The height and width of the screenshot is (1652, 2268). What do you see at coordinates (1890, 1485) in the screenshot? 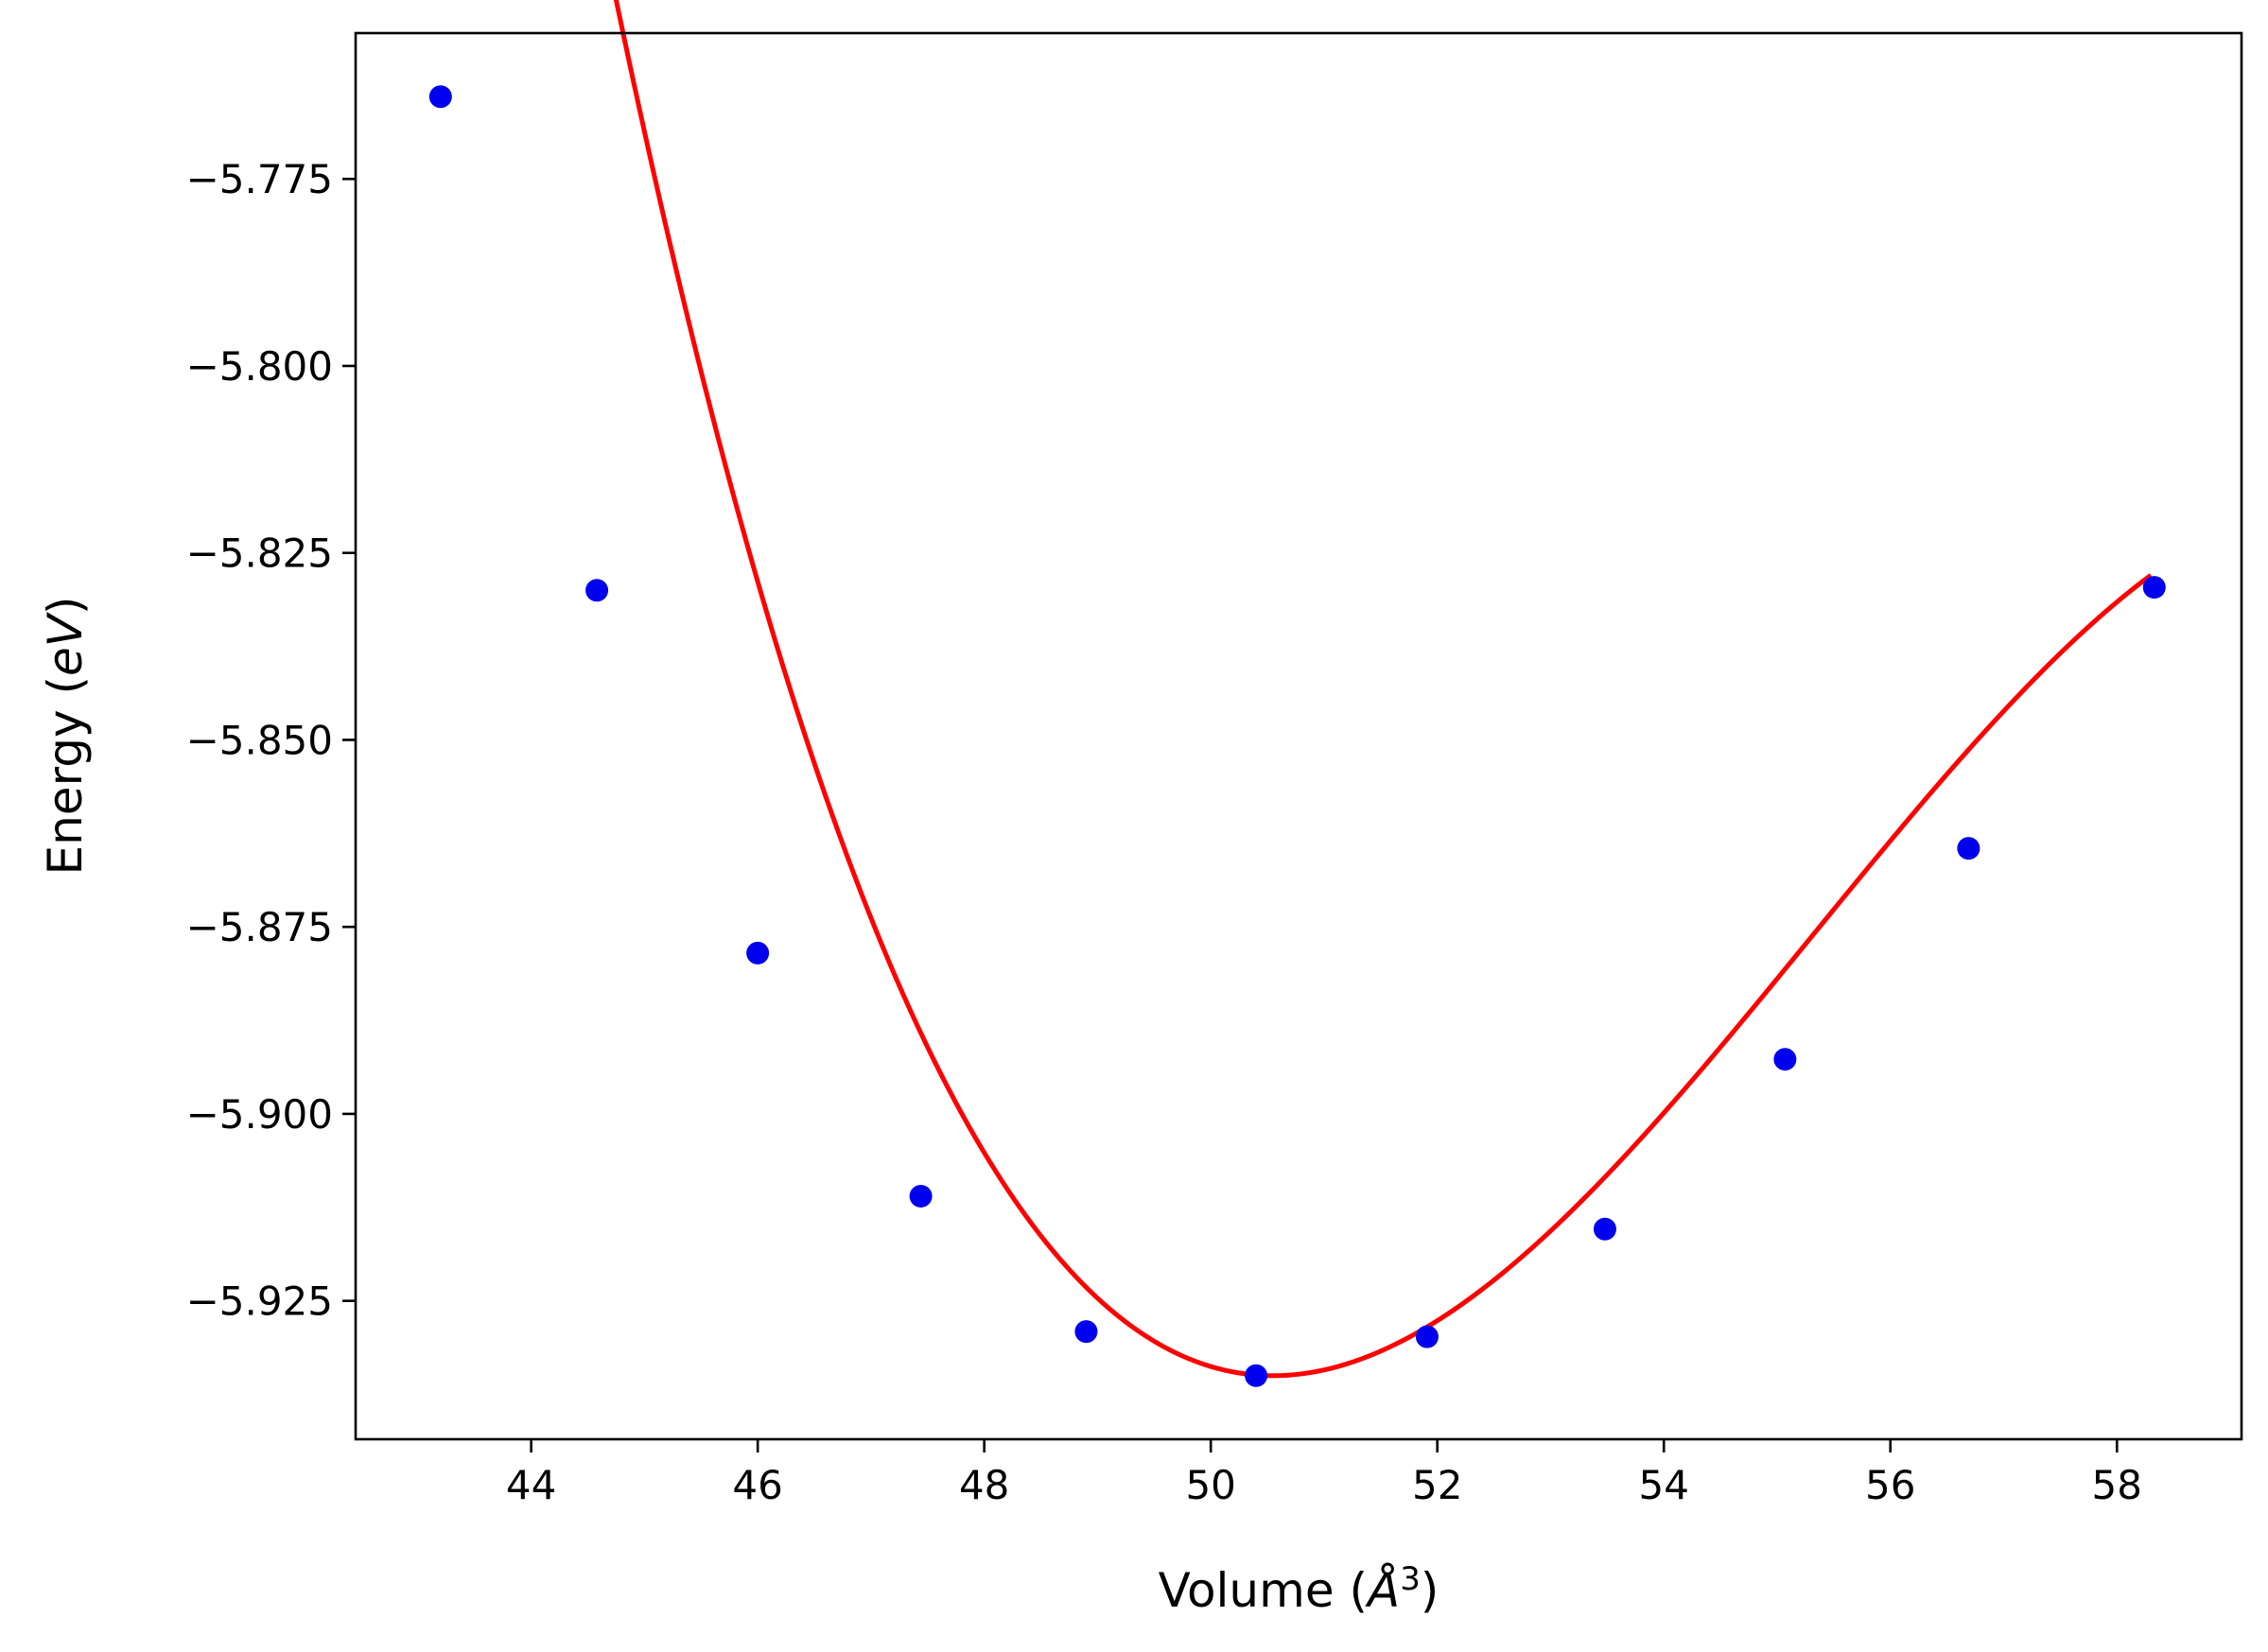
I see `x-tick-label: 56` at bounding box center [1890, 1485].